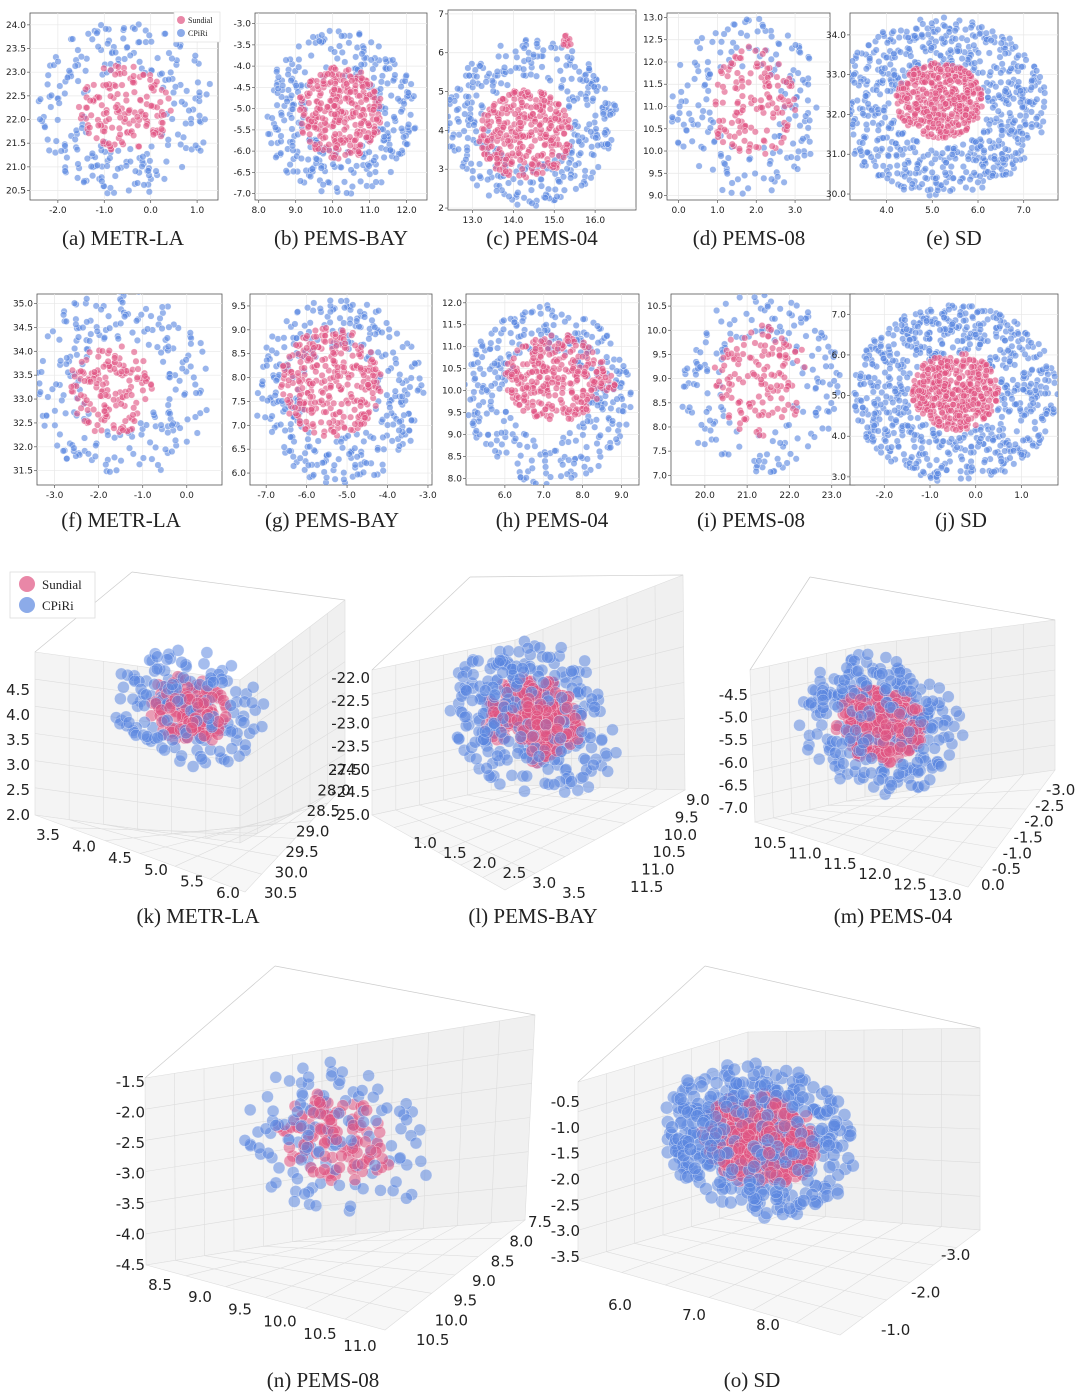 Image resolution: width=1080 pixels, height=1397 pixels. What do you see at coordinates (123, 238) in the screenshot?
I see `panel-caption: (a) METR-LA` at bounding box center [123, 238].